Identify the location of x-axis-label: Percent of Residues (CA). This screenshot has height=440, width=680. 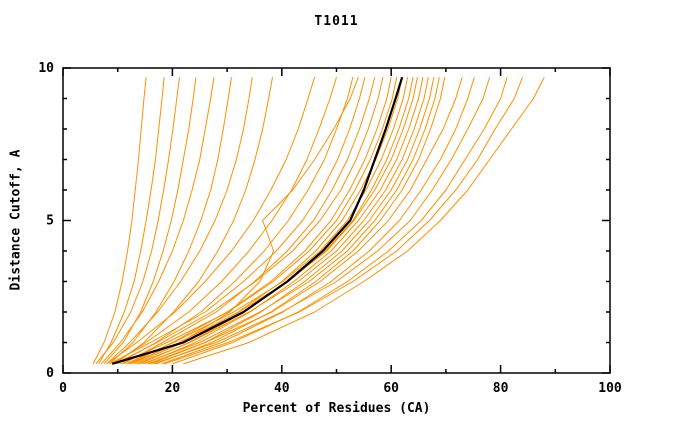
(336, 408).